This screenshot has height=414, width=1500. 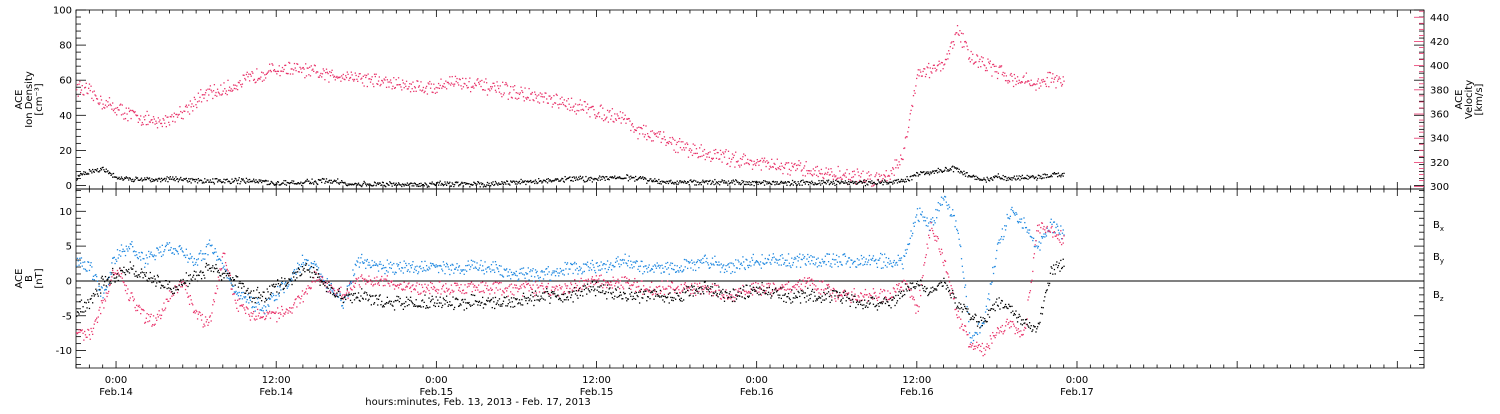 I want to click on left-y-tick-label: 0, so click(x=69, y=281).